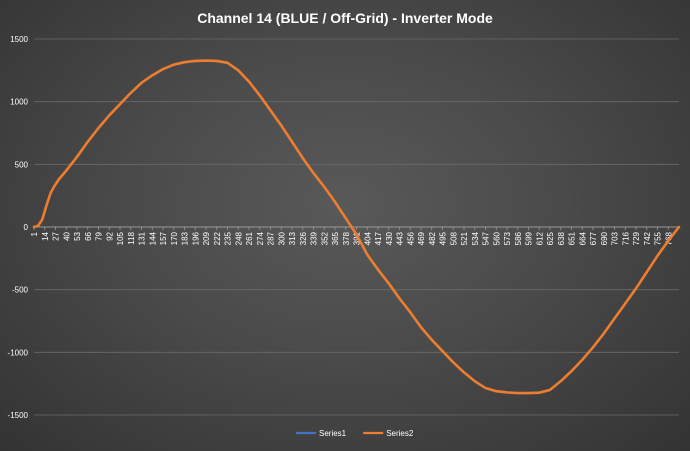 This screenshot has width=690, height=451. Describe the element at coordinates (389, 238) in the screenshot. I see `x-tick-label: 430` at that location.